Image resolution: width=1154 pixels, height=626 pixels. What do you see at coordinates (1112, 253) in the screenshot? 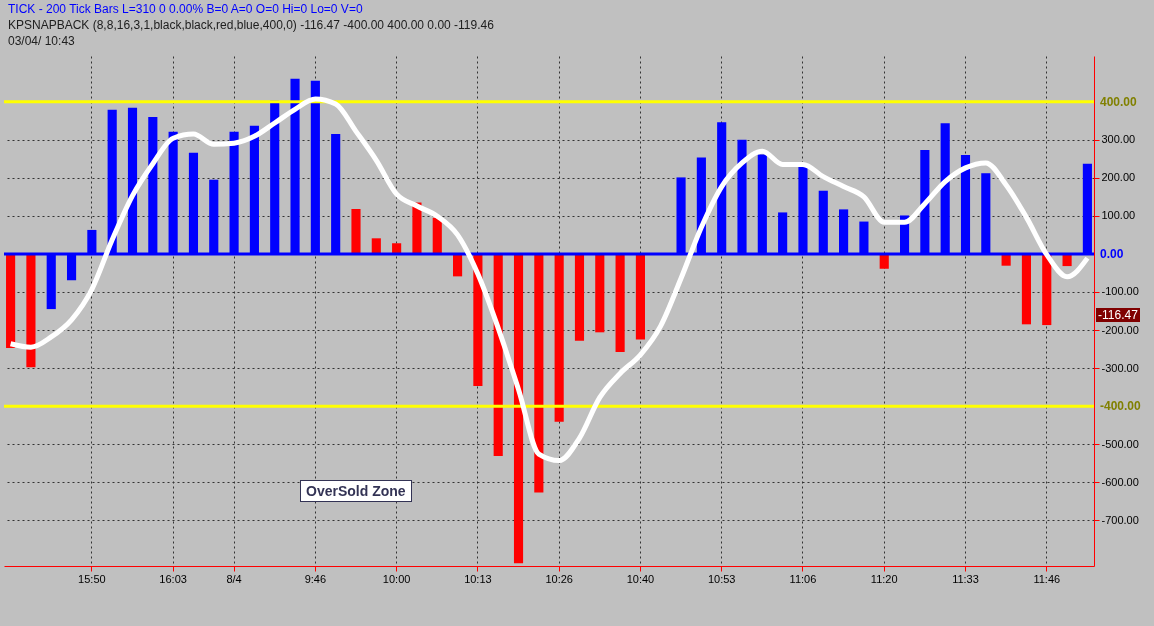
I see `ref-line-label: 0.00` at bounding box center [1112, 253].